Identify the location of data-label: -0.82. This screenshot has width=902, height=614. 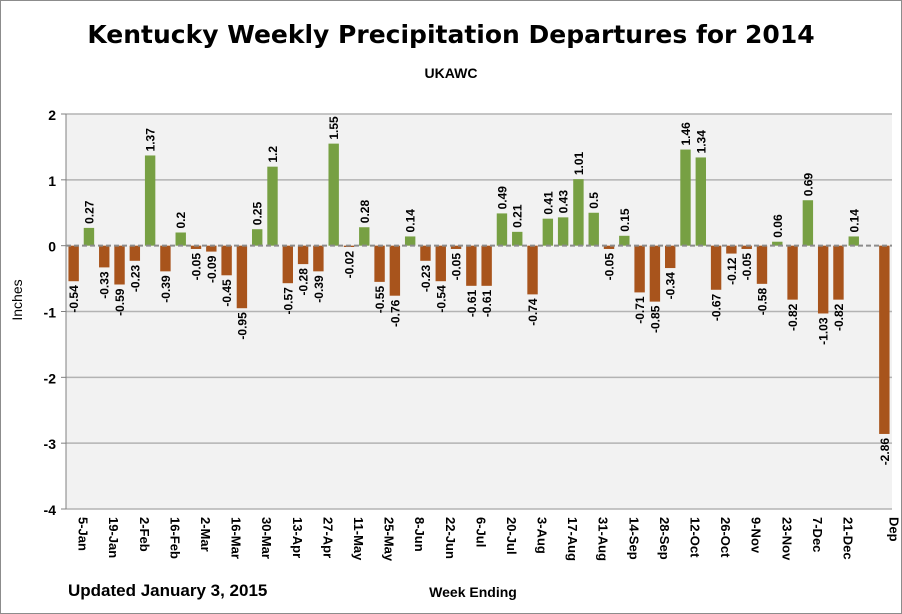
(793, 317).